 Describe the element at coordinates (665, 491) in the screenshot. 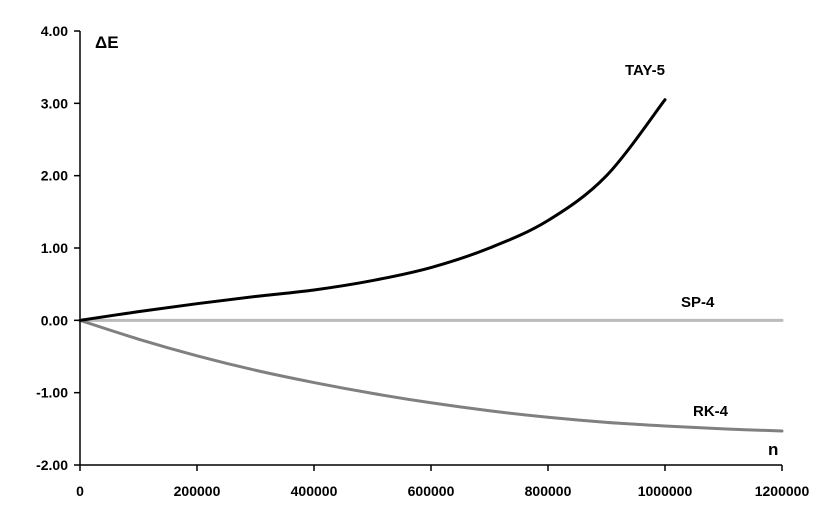

I see `x-tick-label: 1000000` at that location.